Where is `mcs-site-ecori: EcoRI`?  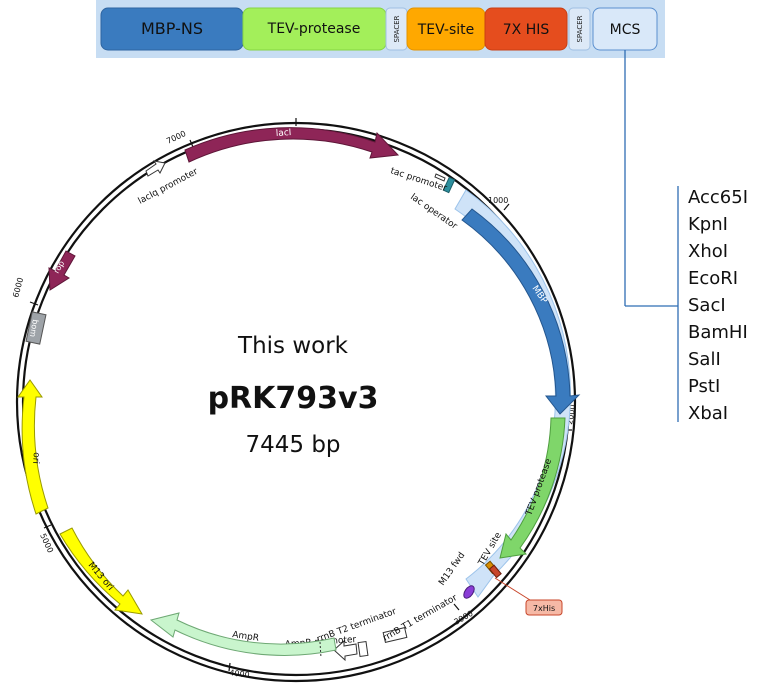
mcs-site-ecori: EcoRI is located at coordinates (713, 278).